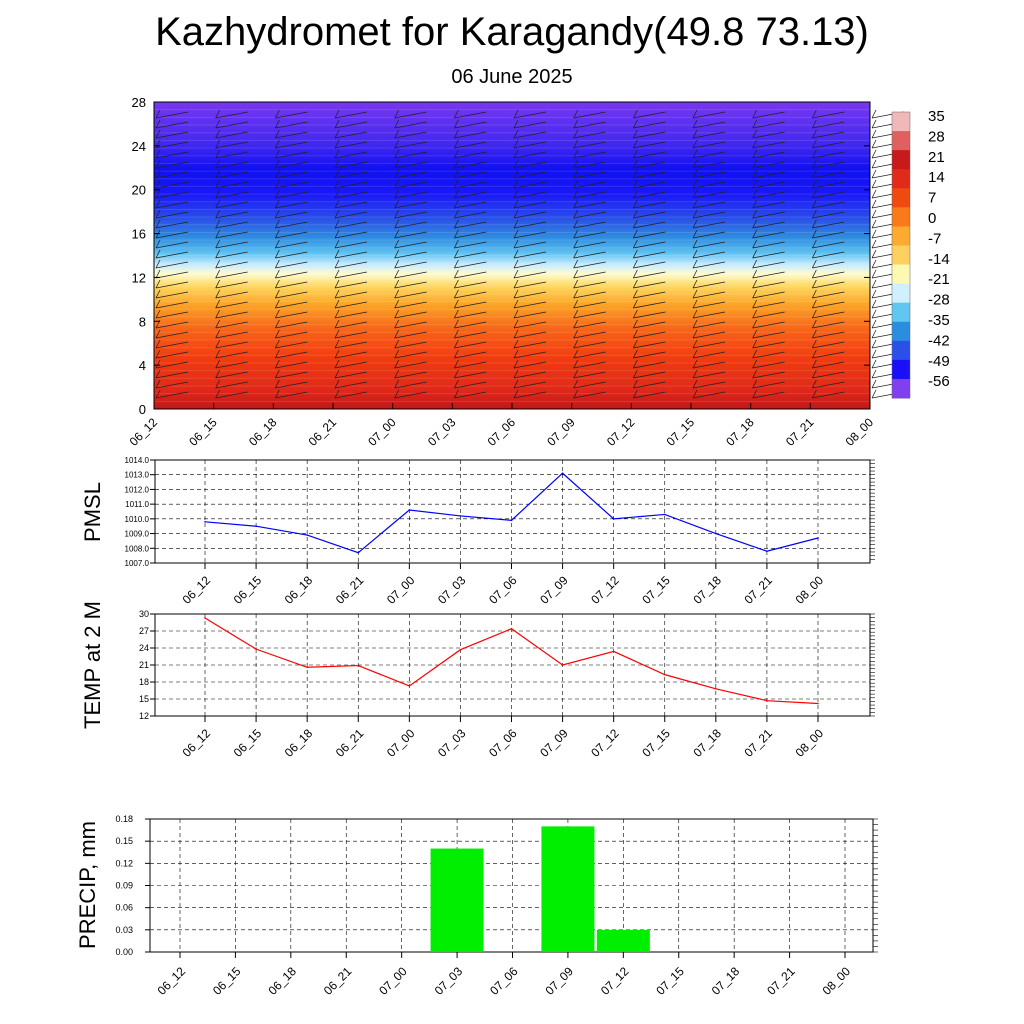 The width and height of the screenshot is (1024, 1024). Describe the element at coordinates (401, 590) in the screenshot. I see `x-tick-label: 07_00` at that location.